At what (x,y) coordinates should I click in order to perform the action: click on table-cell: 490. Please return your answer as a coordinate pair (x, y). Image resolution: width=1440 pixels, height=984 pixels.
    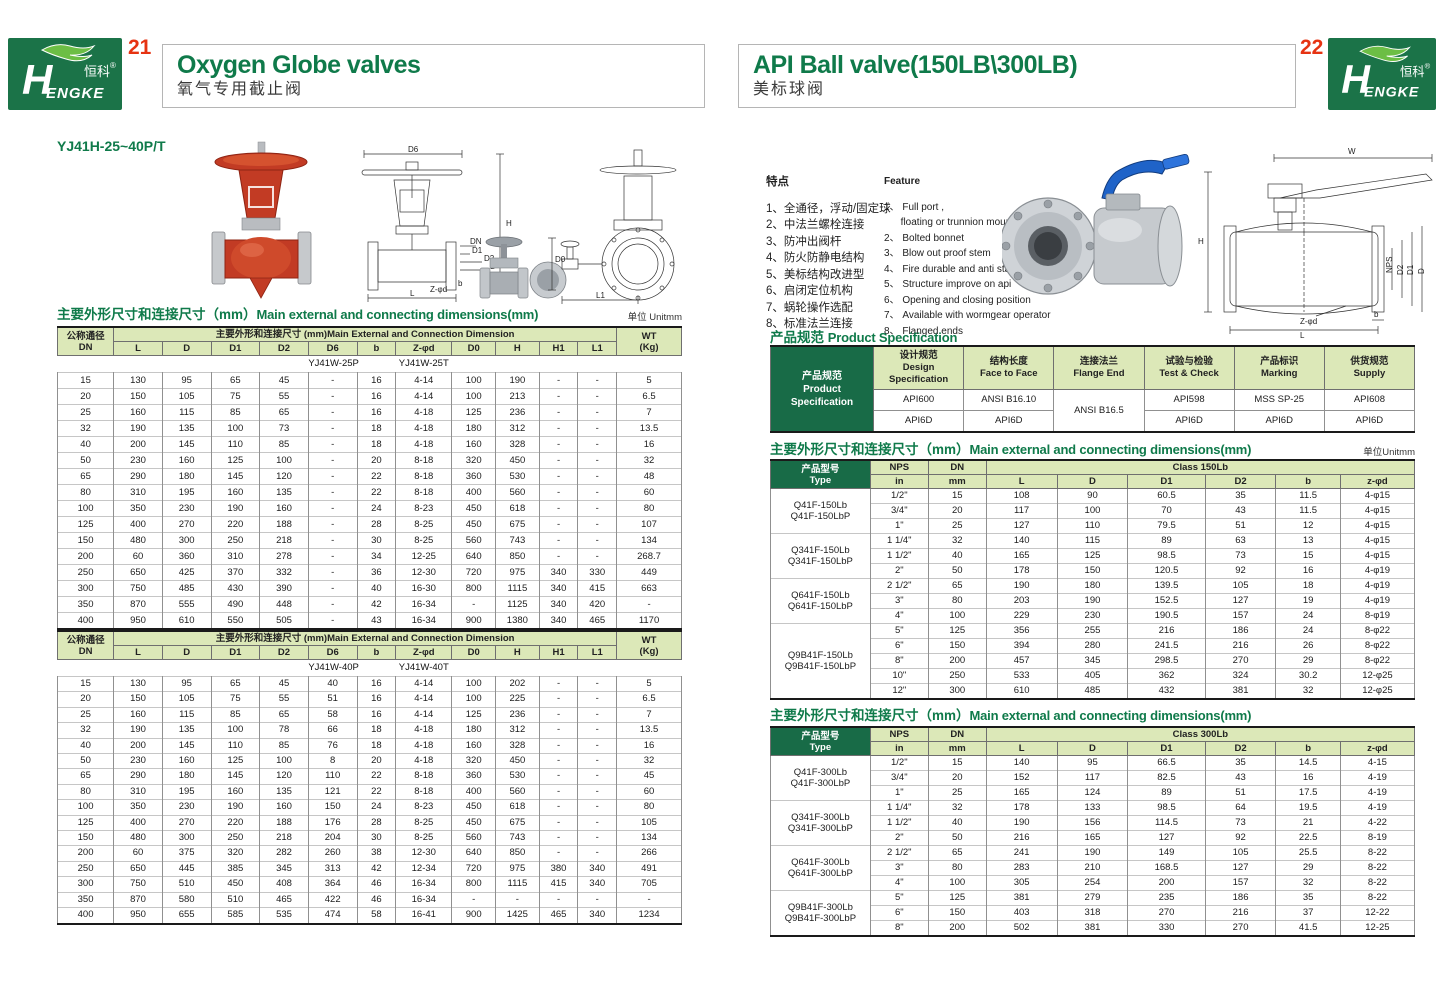
    Looking at the image, I should click on (235, 604).